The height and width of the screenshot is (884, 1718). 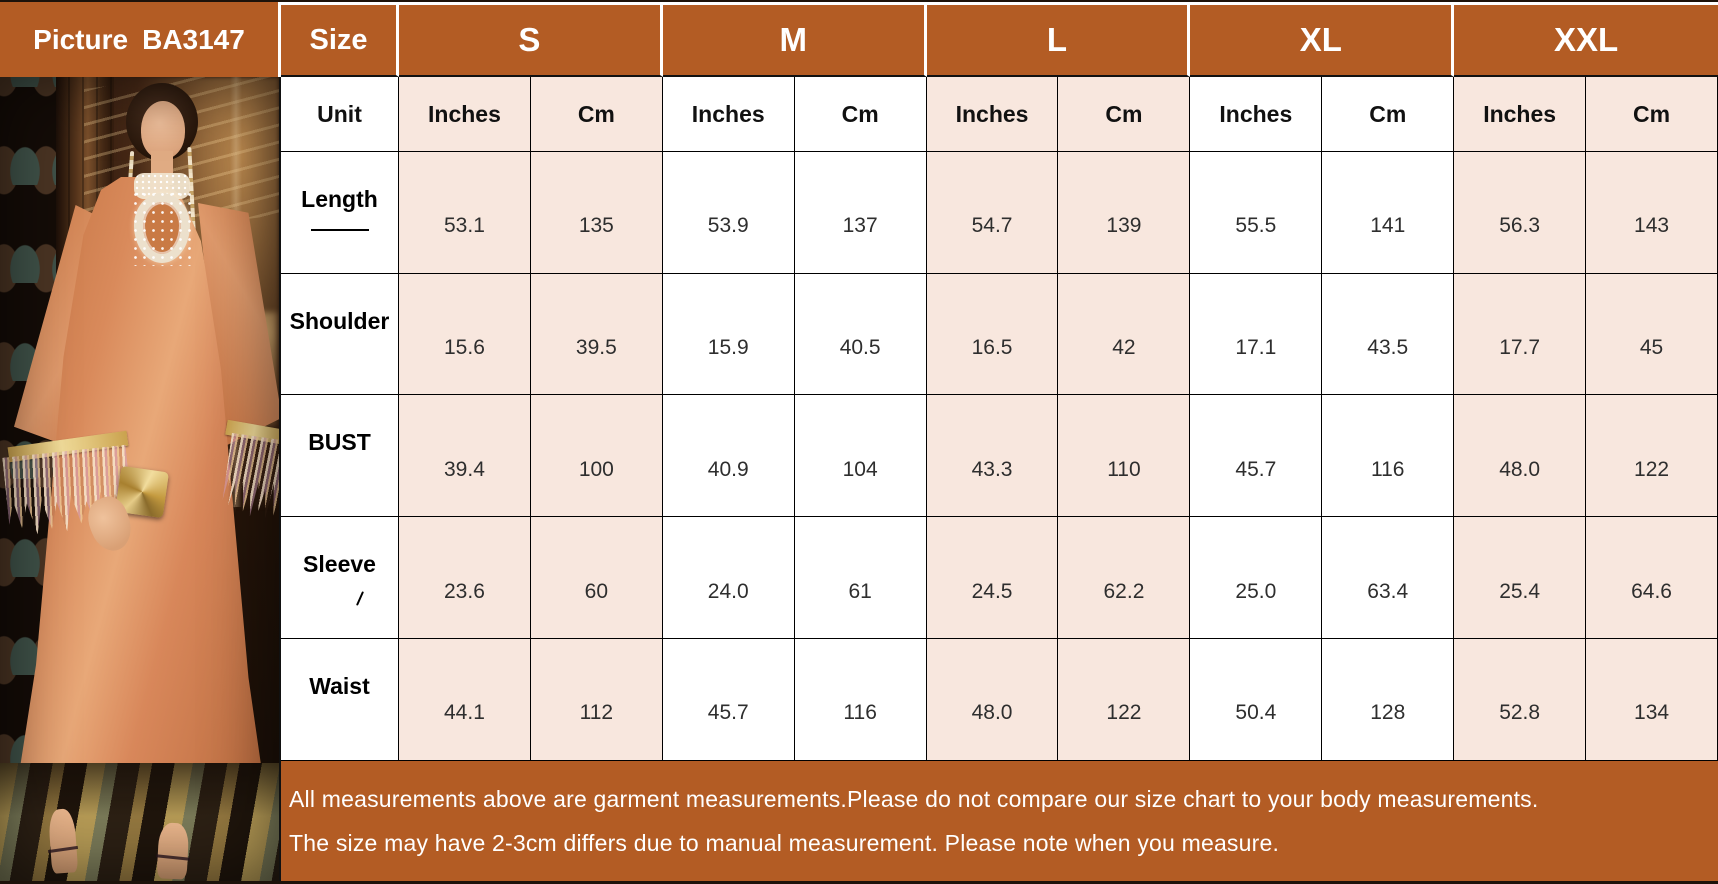 What do you see at coordinates (596, 456) in the screenshot?
I see `value-bust-s-cm: 100` at bounding box center [596, 456].